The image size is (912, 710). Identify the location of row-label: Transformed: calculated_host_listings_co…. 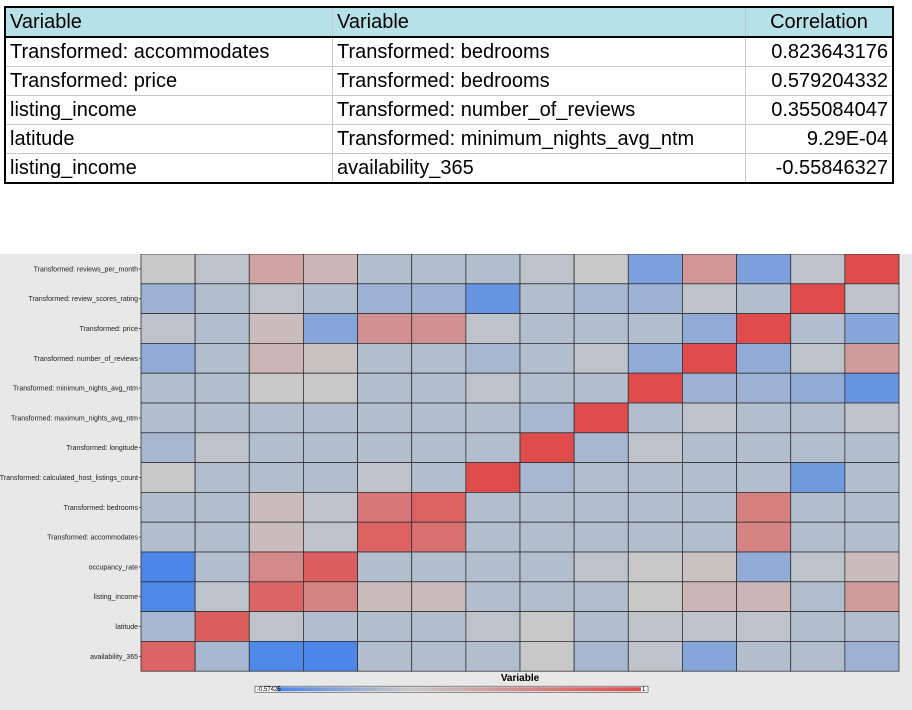
(69, 478).